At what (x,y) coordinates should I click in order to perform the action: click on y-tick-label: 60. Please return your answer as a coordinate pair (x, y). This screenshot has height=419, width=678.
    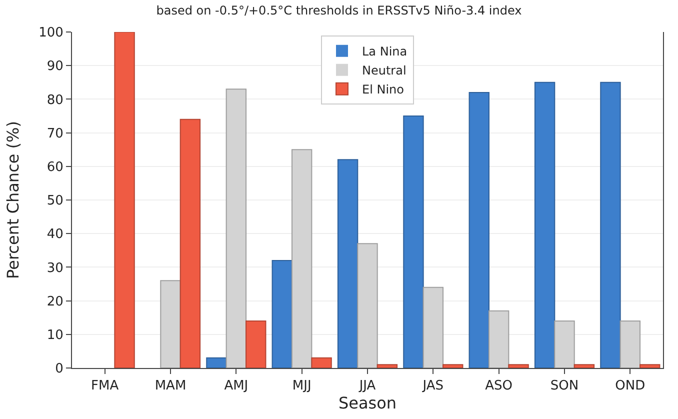
    Looking at the image, I should click on (55, 167).